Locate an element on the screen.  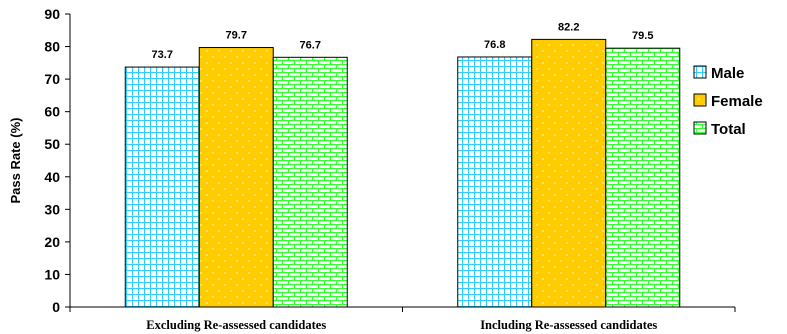
data-label: 73.7 is located at coordinates (162, 55).